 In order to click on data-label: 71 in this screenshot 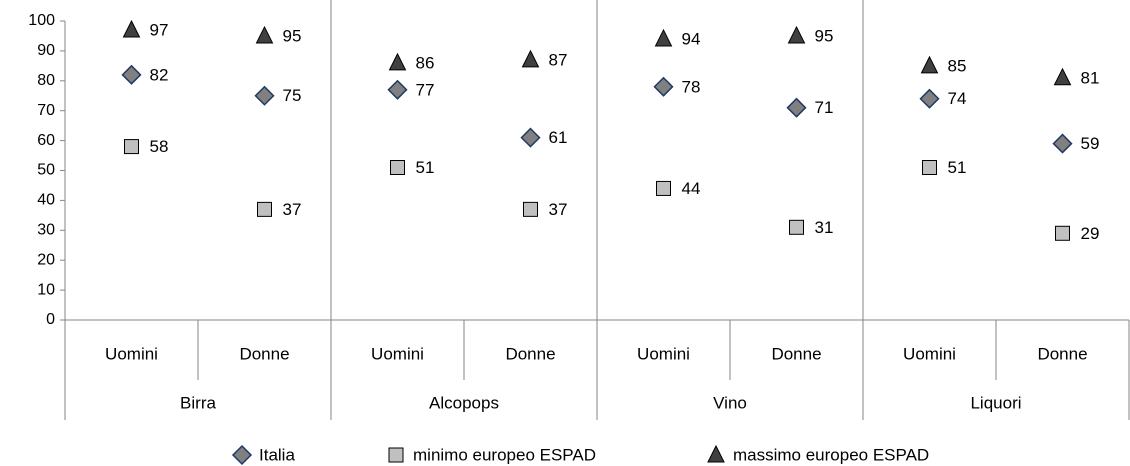, I will do `click(824, 107)`.